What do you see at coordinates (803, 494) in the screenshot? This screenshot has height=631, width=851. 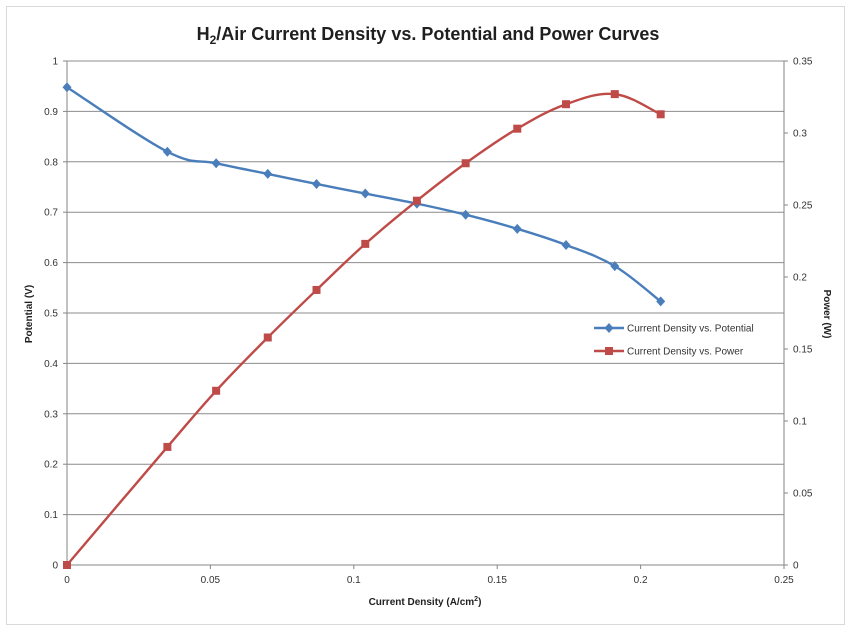 I see `right-tick-label: 0.05` at bounding box center [803, 494].